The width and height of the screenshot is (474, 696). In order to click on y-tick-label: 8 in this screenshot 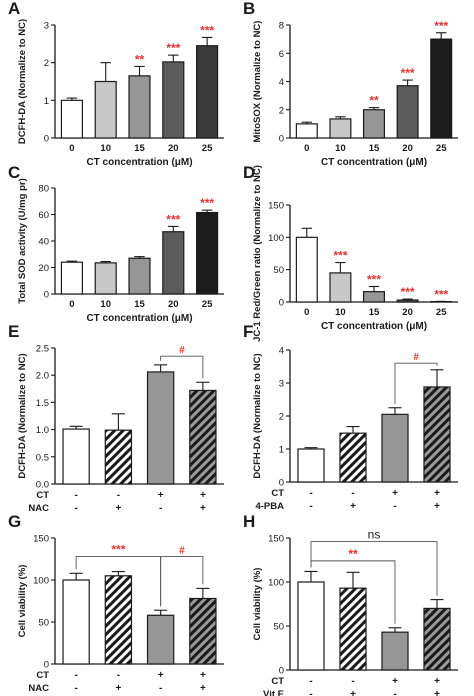, I will do `click(281, 26)`.